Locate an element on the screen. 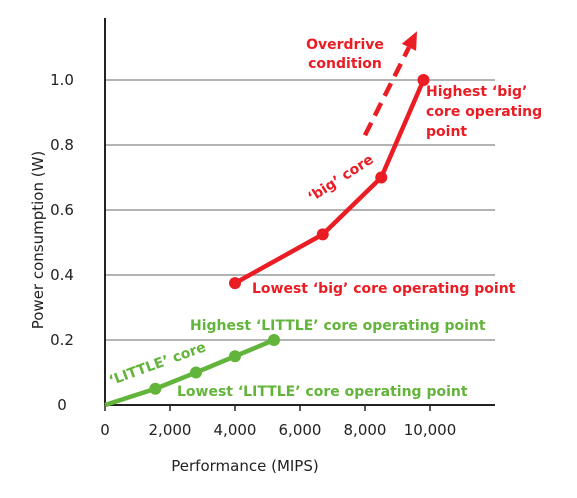 The height and width of the screenshot is (498, 577). annotation-lowest-little: Lowest ‘LITTLE’ core operating point is located at coordinates (322, 392).